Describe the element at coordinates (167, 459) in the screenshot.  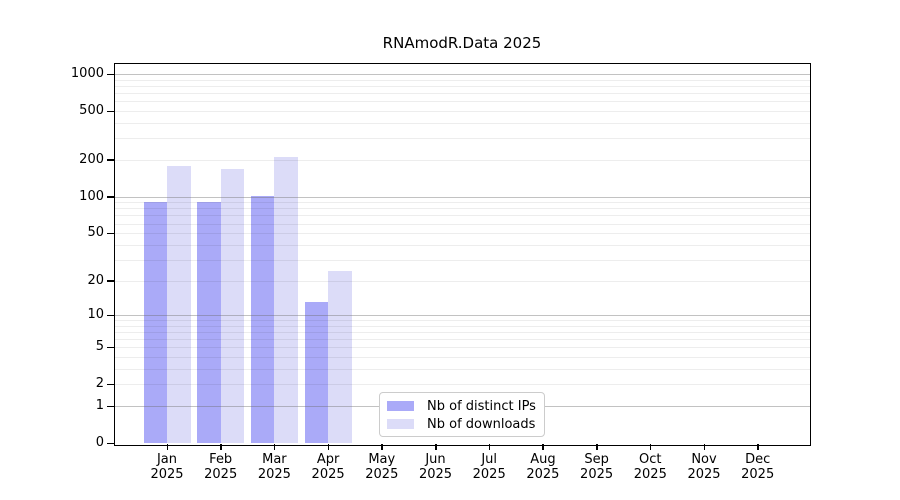
I see `x-tick-month-jan: Jan` at that location.